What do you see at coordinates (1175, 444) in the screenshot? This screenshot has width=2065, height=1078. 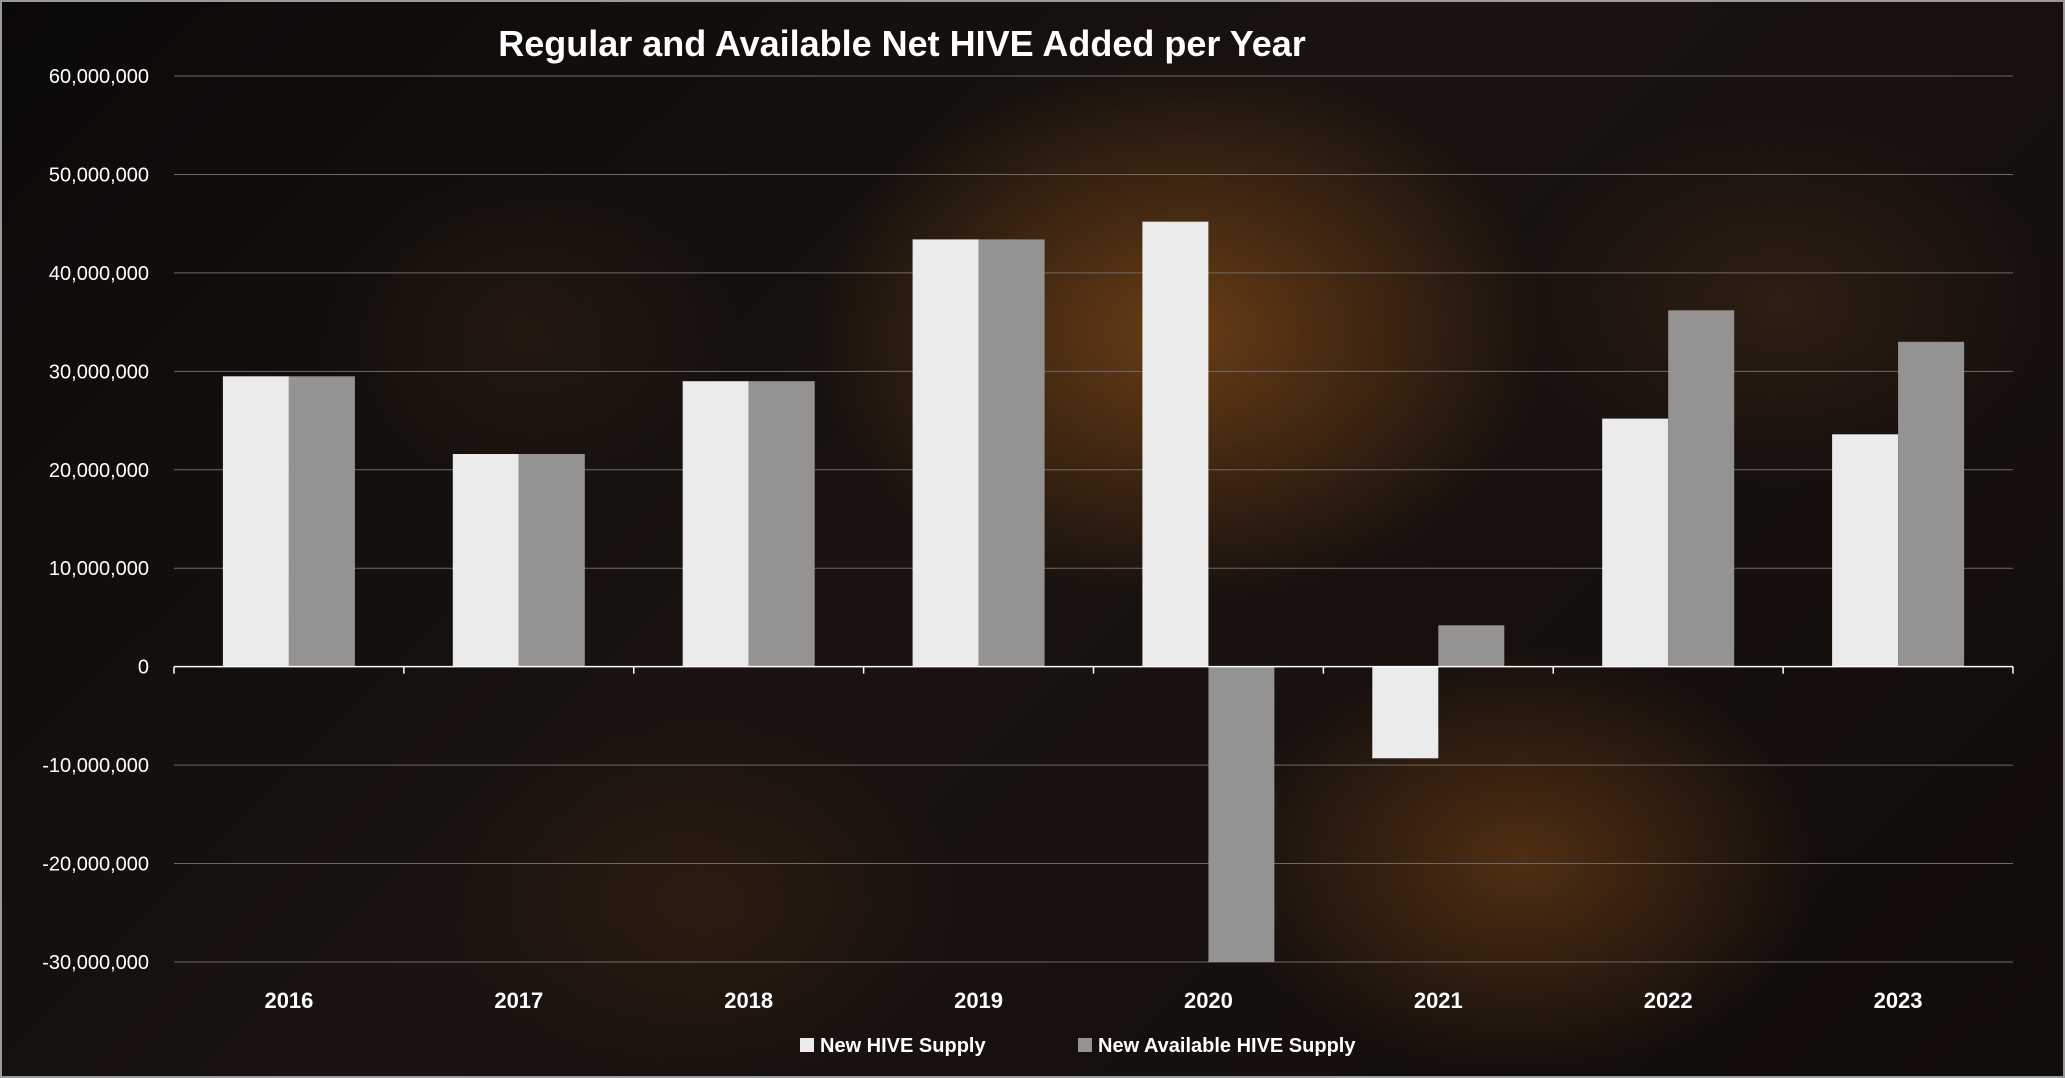 I see `bar-new-hive-supply-2020` at bounding box center [1175, 444].